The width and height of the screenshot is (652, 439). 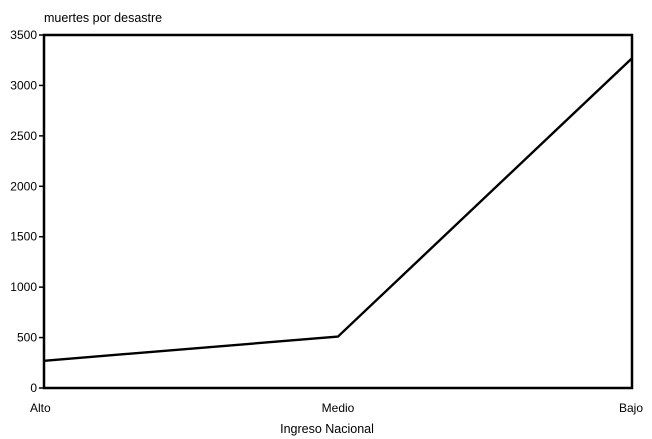 What do you see at coordinates (40, 408) in the screenshot?
I see `x-tick-label: Alto` at bounding box center [40, 408].